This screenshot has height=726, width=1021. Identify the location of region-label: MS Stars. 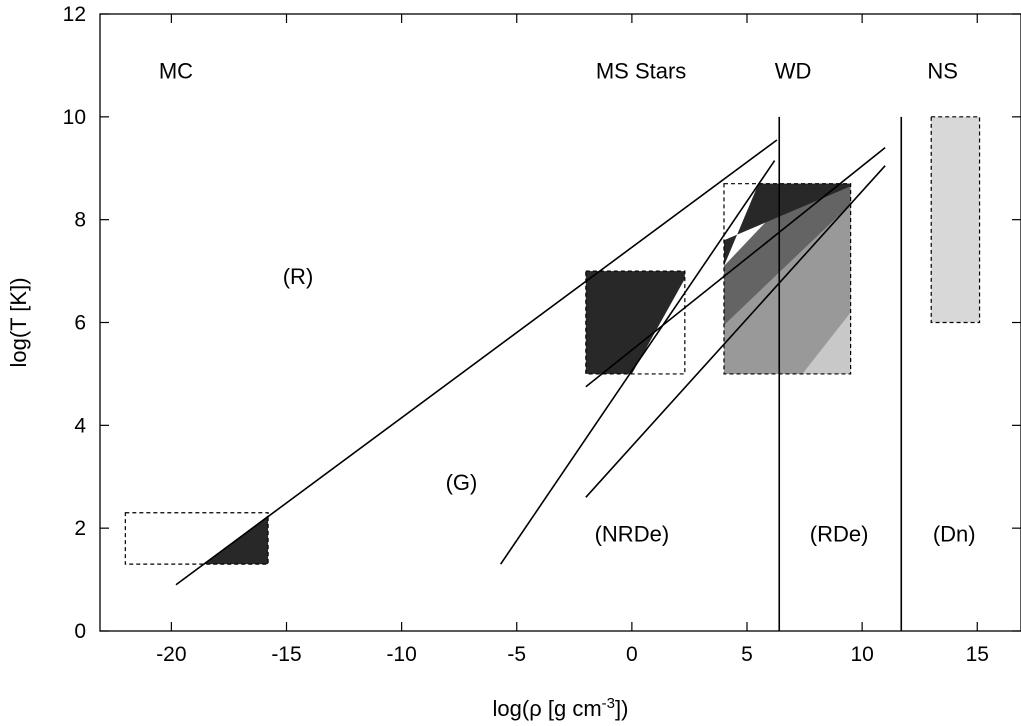
(641, 71).